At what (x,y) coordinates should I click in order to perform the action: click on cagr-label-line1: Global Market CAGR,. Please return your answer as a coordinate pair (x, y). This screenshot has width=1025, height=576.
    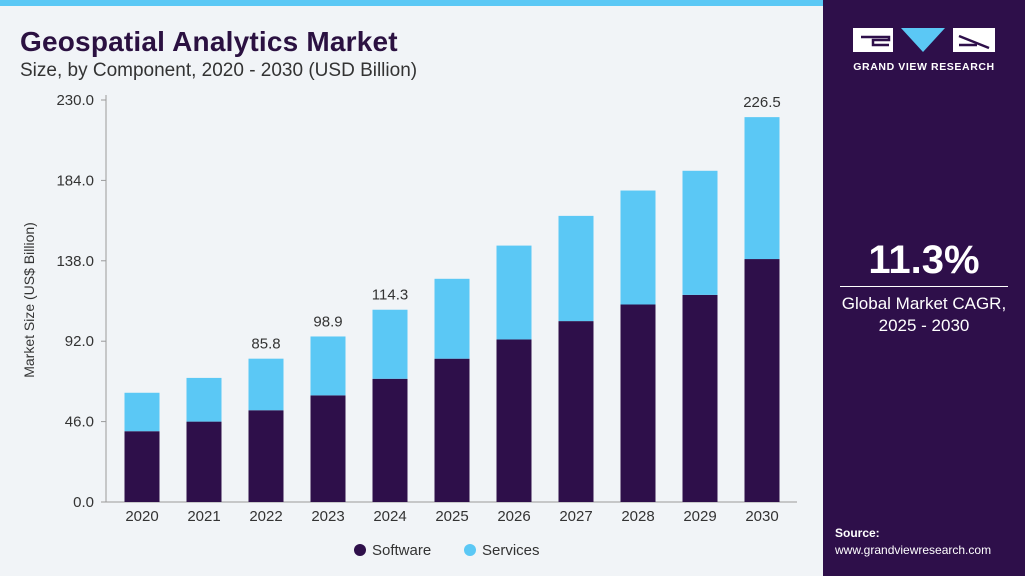
    Looking at the image, I should click on (924, 303).